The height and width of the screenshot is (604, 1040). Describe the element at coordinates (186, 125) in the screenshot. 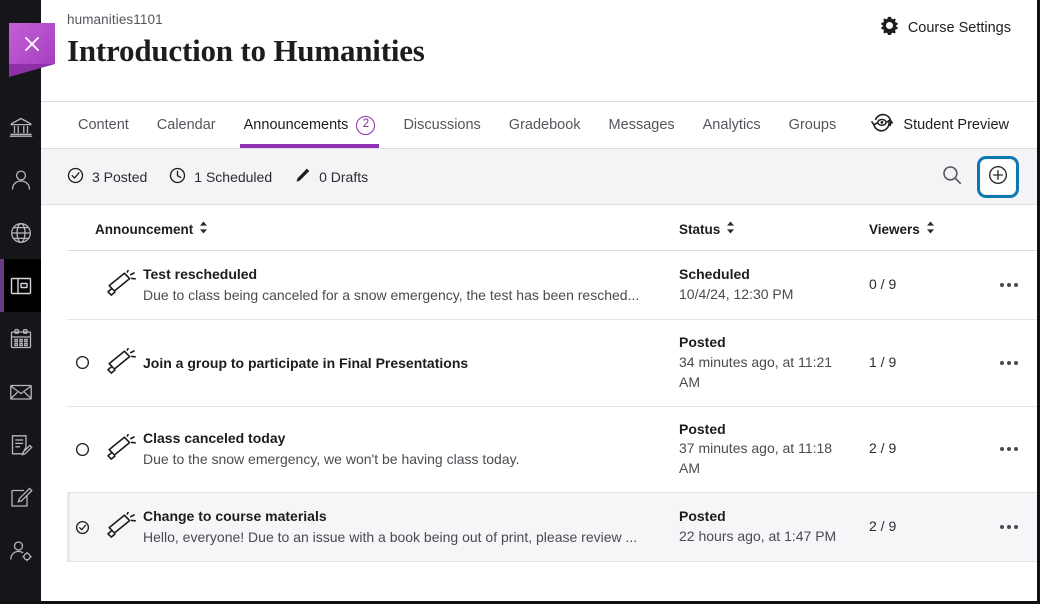

I see `tab-calendar: Calendar` at that location.